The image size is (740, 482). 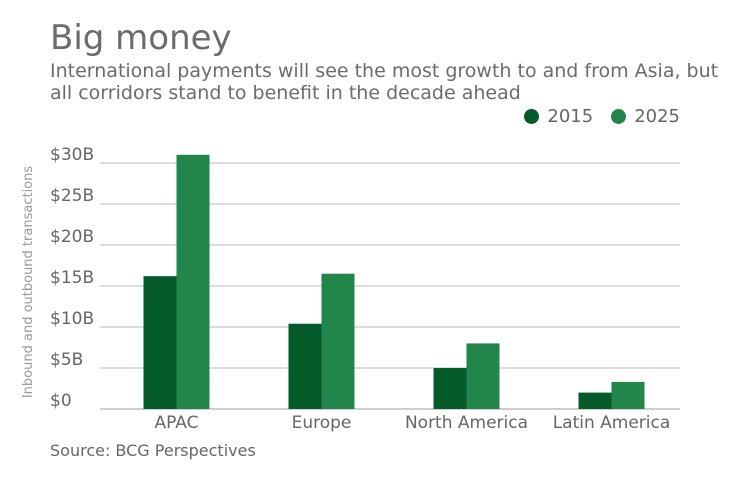 I want to click on legend-label-2015: 2015, so click(x=570, y=116).